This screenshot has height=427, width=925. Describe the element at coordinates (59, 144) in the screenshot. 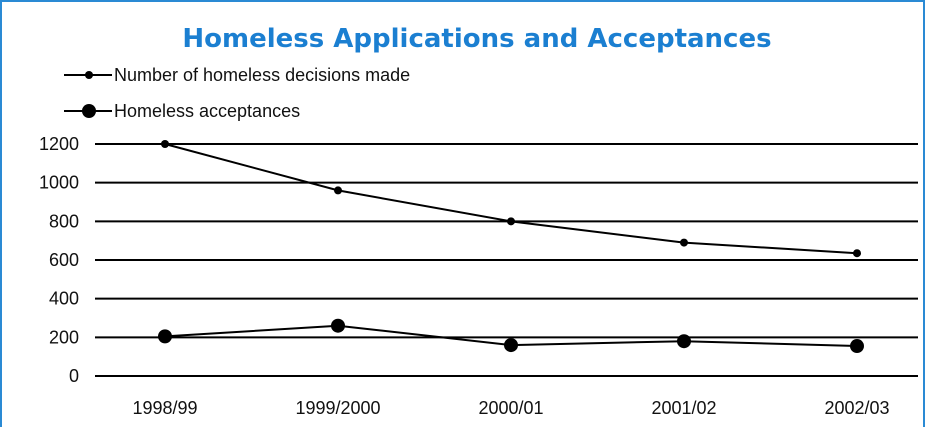

I see `y-tick-label-1200: 1200` at that location.